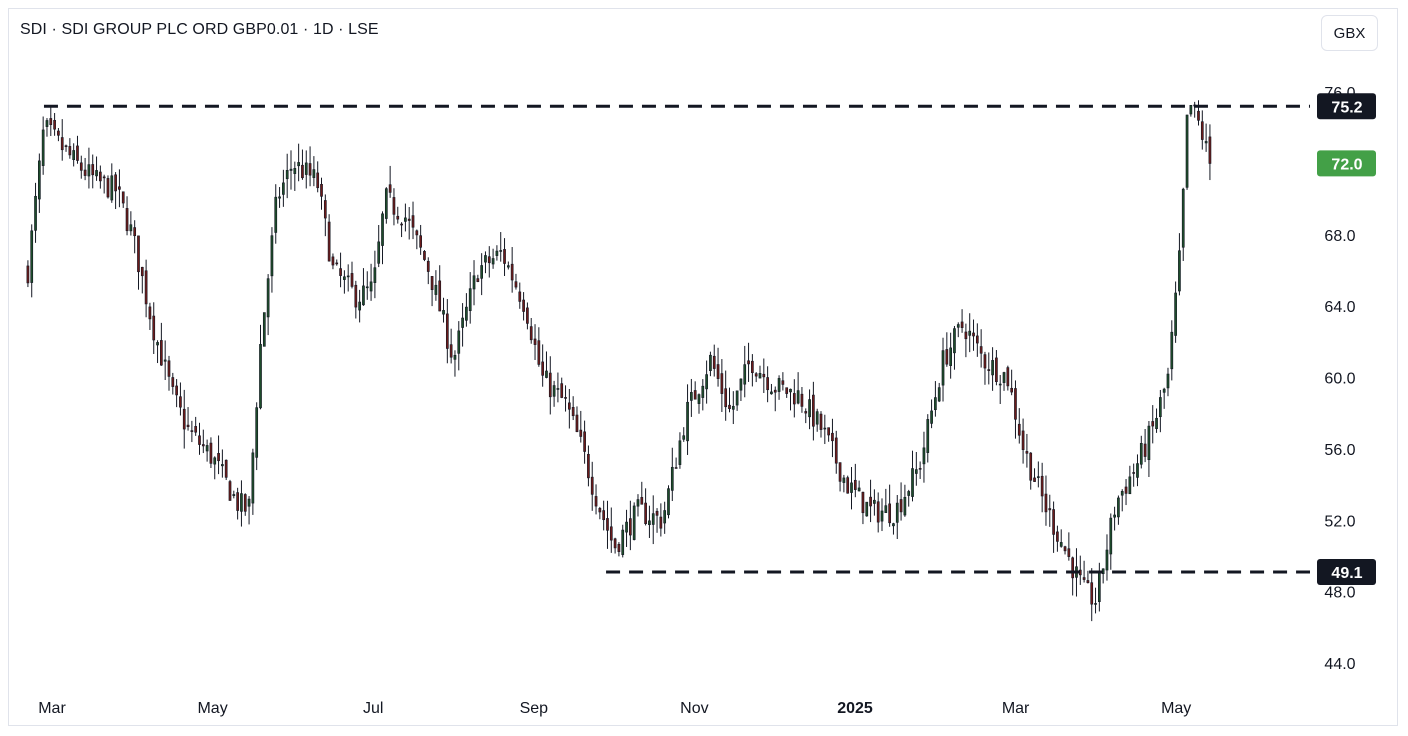 The height and width of the screenshot is (736, 1408). Describe the element at coordinates (1349, 33) in the screenshot. I see `currency-button: GBX` at that location.